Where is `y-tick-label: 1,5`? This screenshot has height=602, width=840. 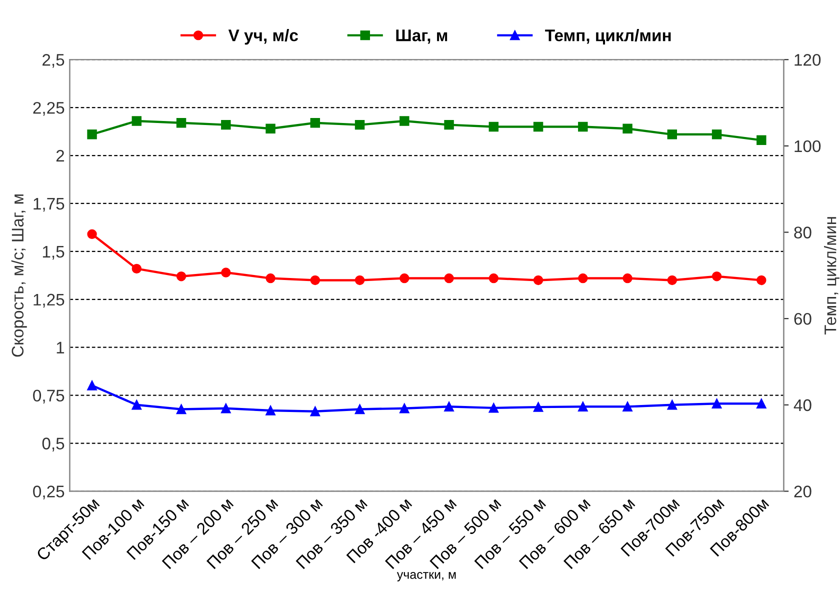
y-tick-label: 1,5 is located at coordinates (53, 253).